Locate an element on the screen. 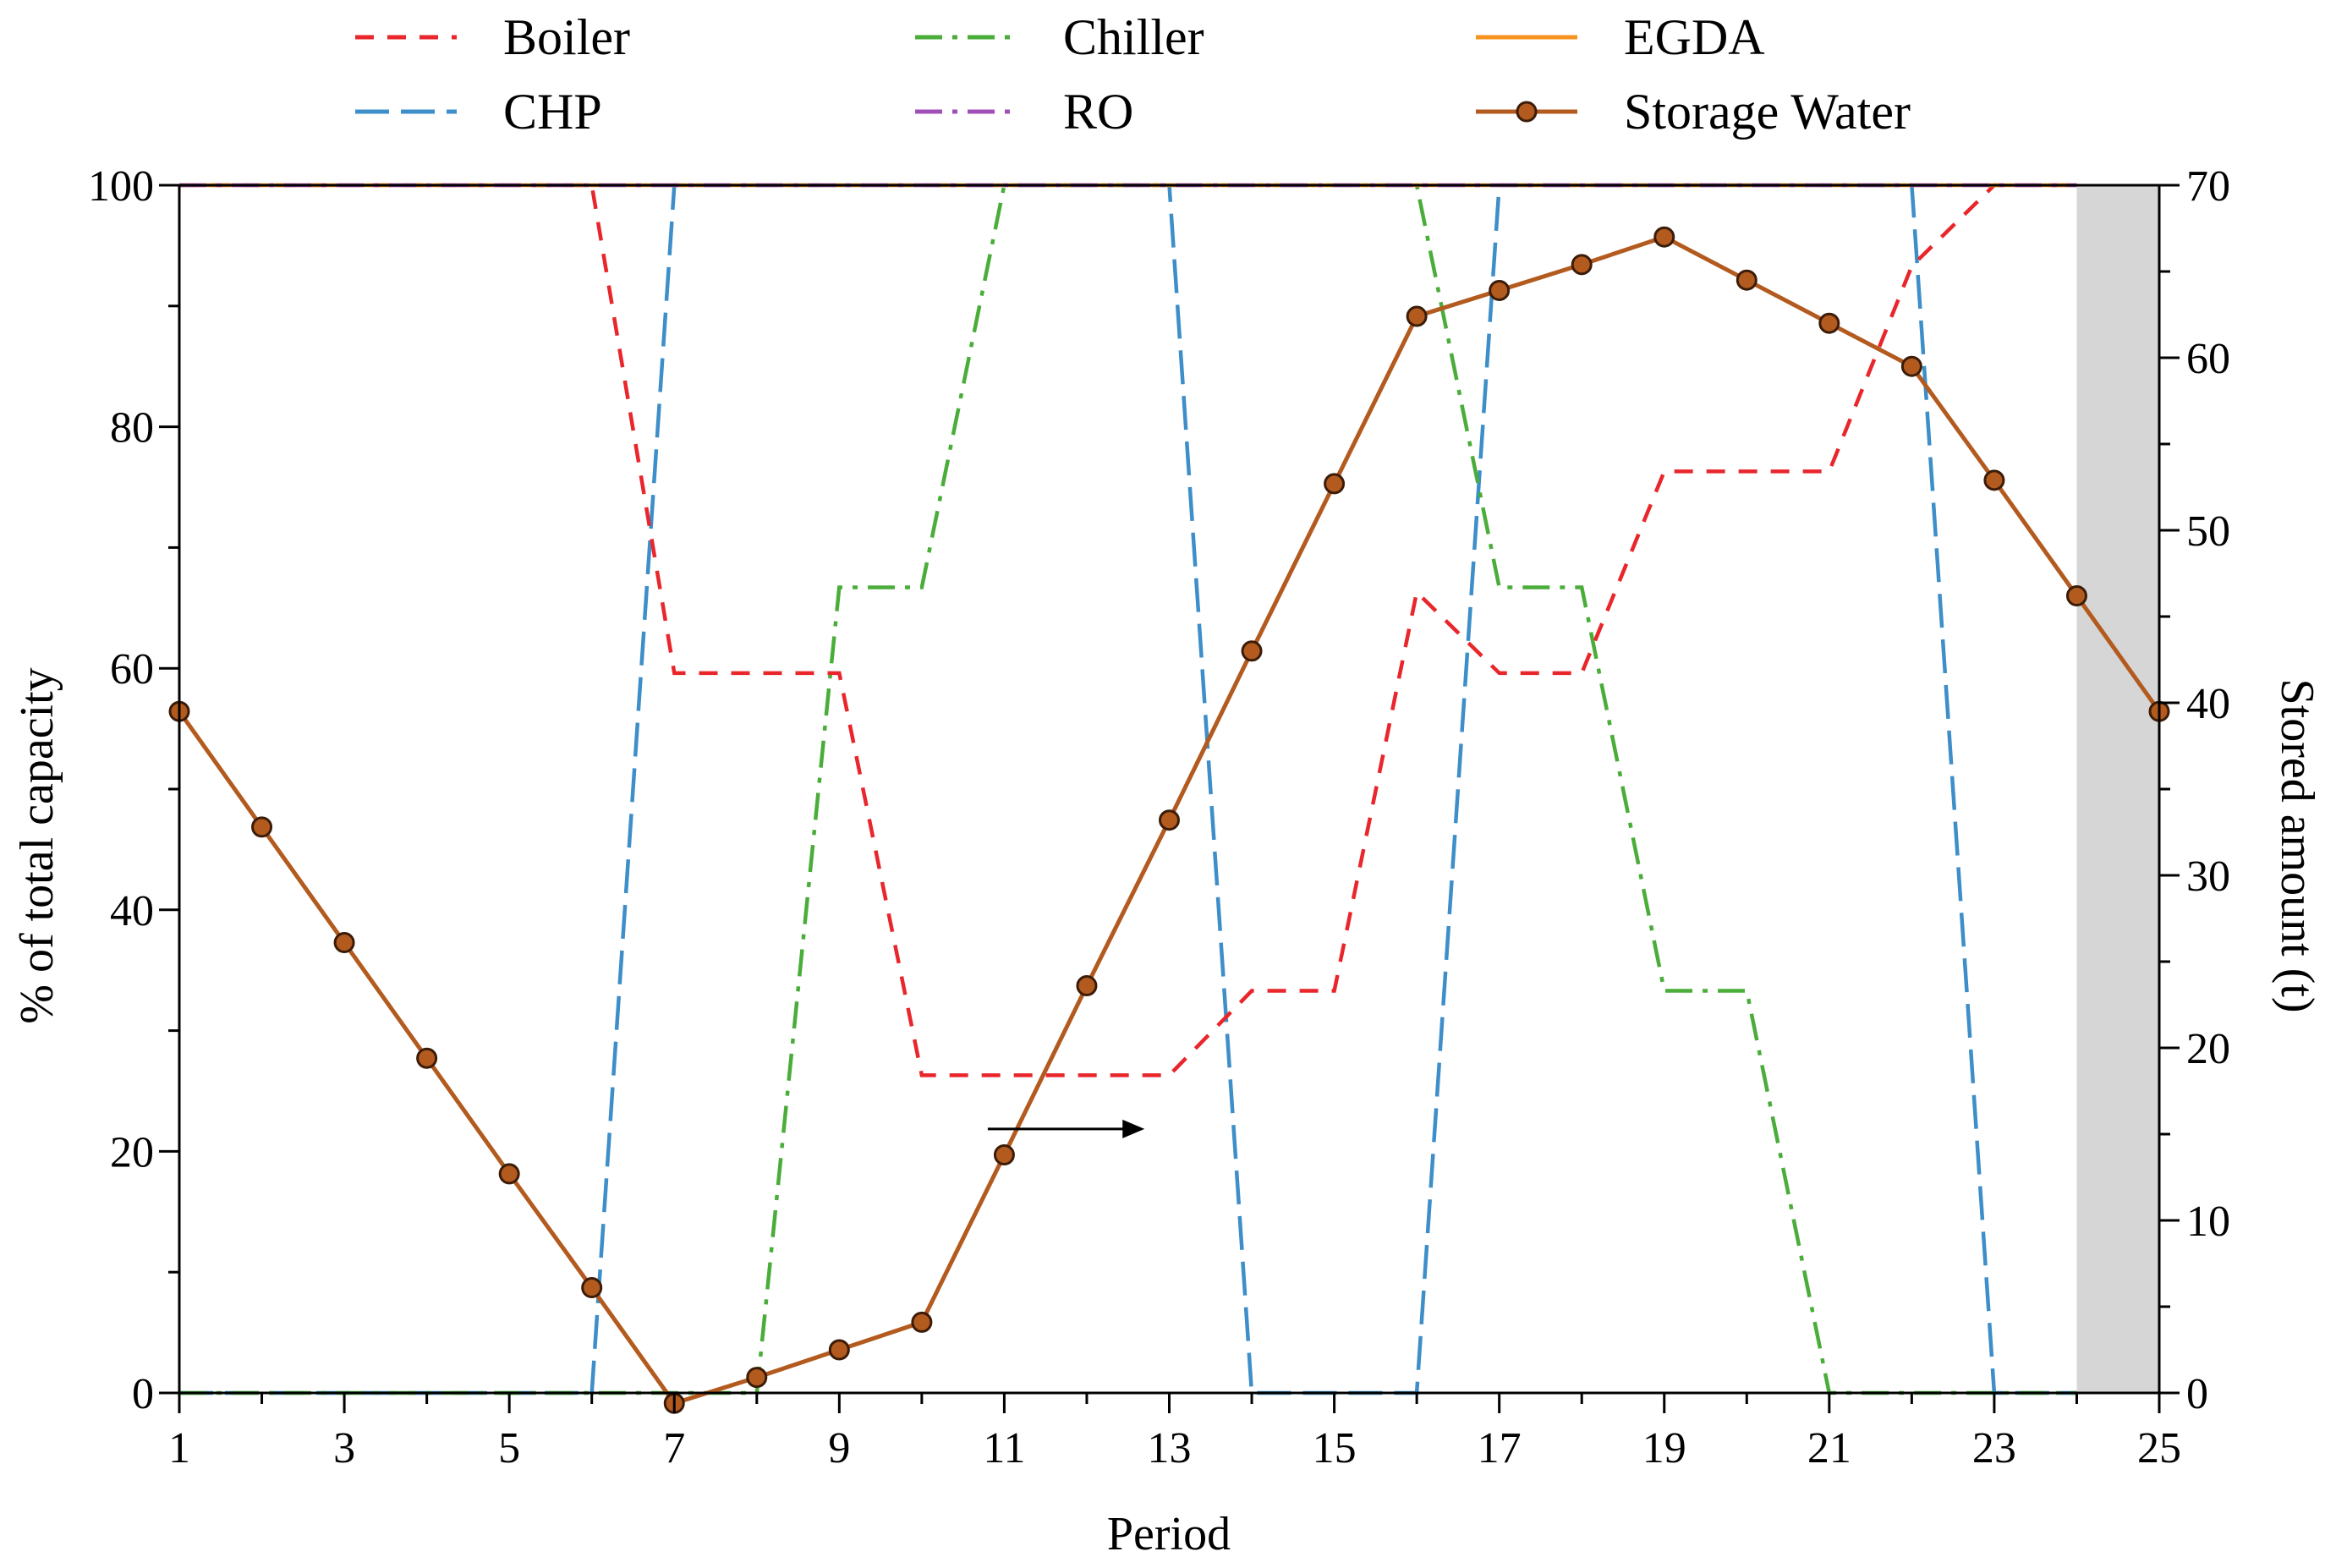 Image resolution: width=2336 pixels, height=1568 pixels. legend-label-boiler: Boiler is located at coordinates (566, 37).